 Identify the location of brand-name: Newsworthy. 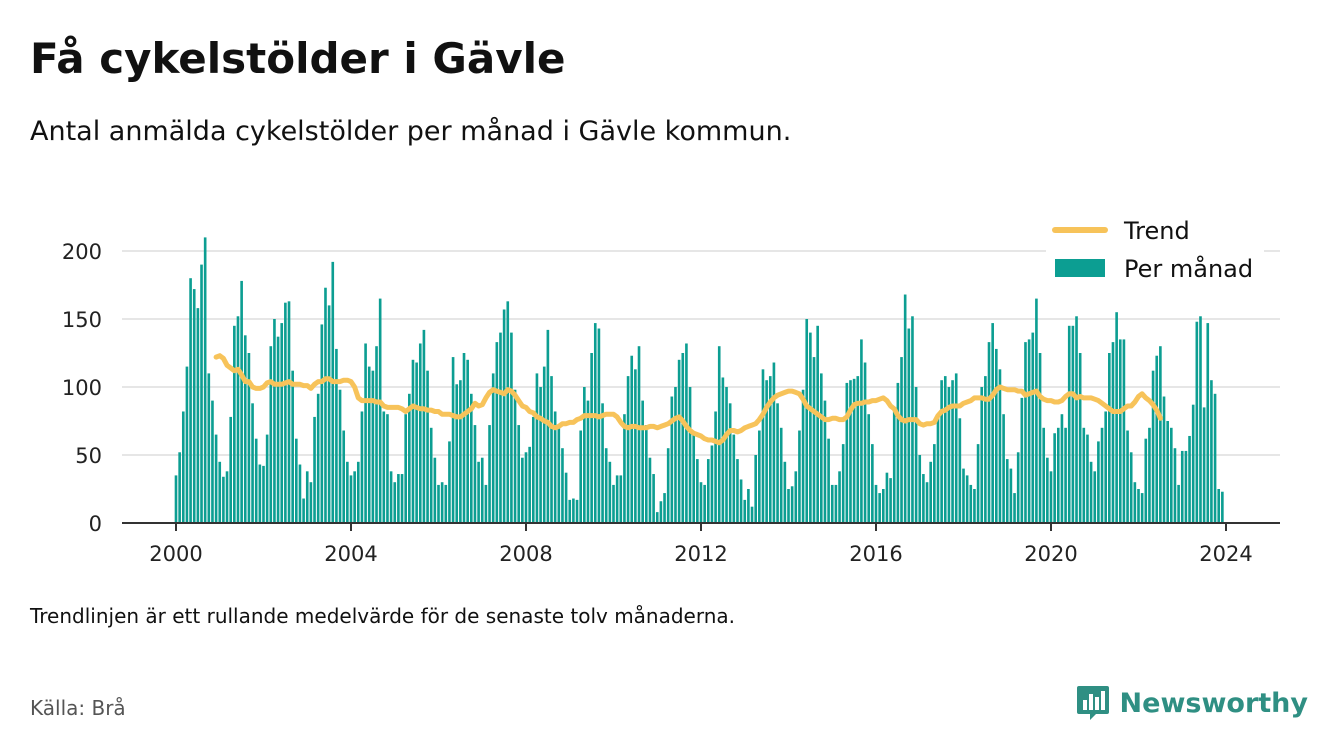
(1213, 703).